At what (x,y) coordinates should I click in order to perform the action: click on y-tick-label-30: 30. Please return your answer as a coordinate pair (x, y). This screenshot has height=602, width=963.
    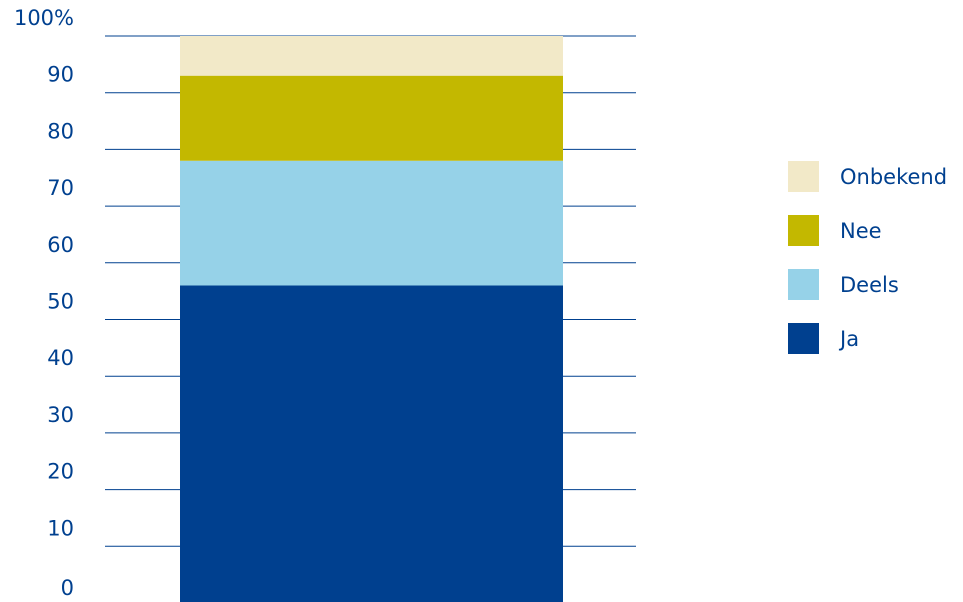
    Looking at the image, I should click on (60, 415).